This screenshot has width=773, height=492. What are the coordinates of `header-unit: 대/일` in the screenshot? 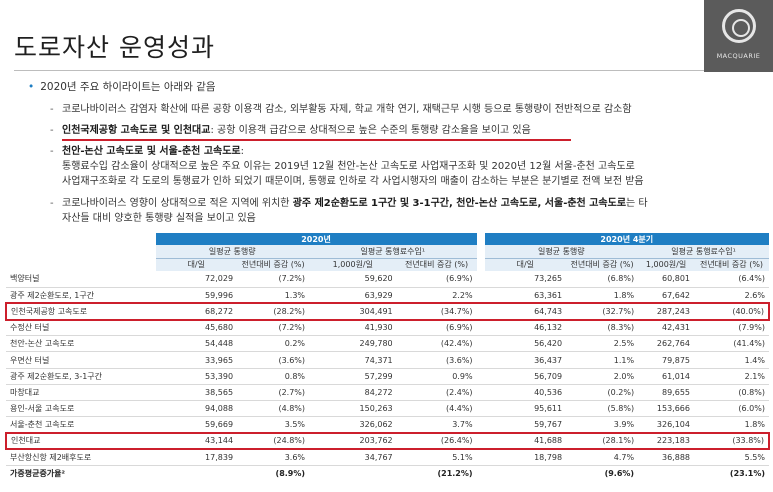 It's located at (196, 264).